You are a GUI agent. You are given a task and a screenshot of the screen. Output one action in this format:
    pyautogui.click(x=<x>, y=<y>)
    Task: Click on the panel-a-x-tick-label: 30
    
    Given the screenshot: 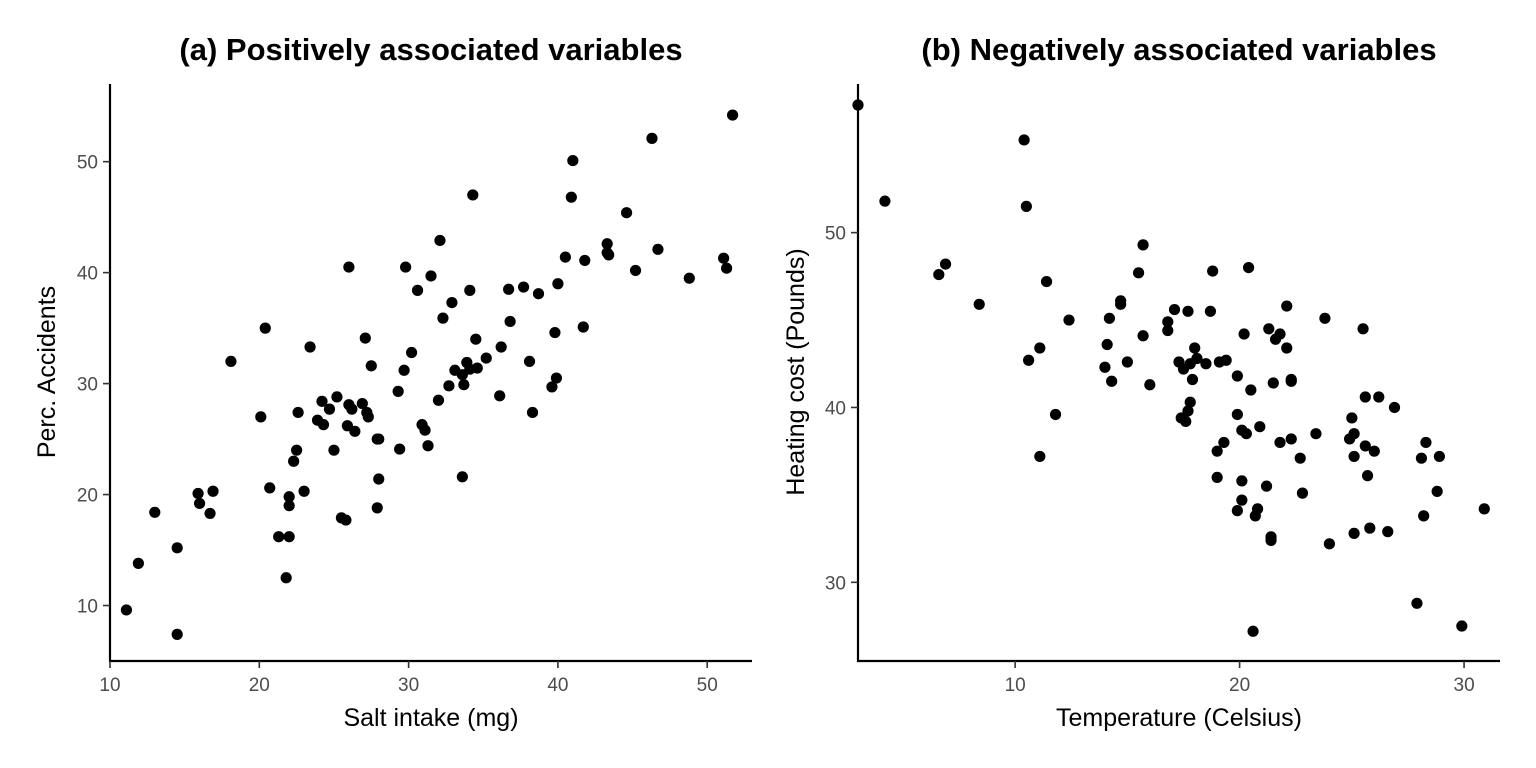 What is the action you would take?
    pyautogui.click(x=408, y=685)
    